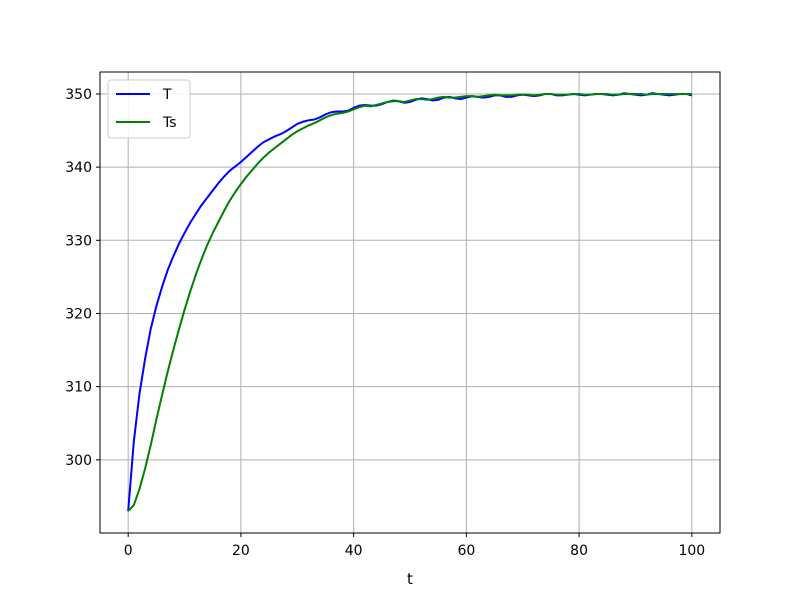 The image size is (800, 600). Describe the element at coordinates (579, 551) in the screenshot. I see `x-tick-label-80: 80` at that location.